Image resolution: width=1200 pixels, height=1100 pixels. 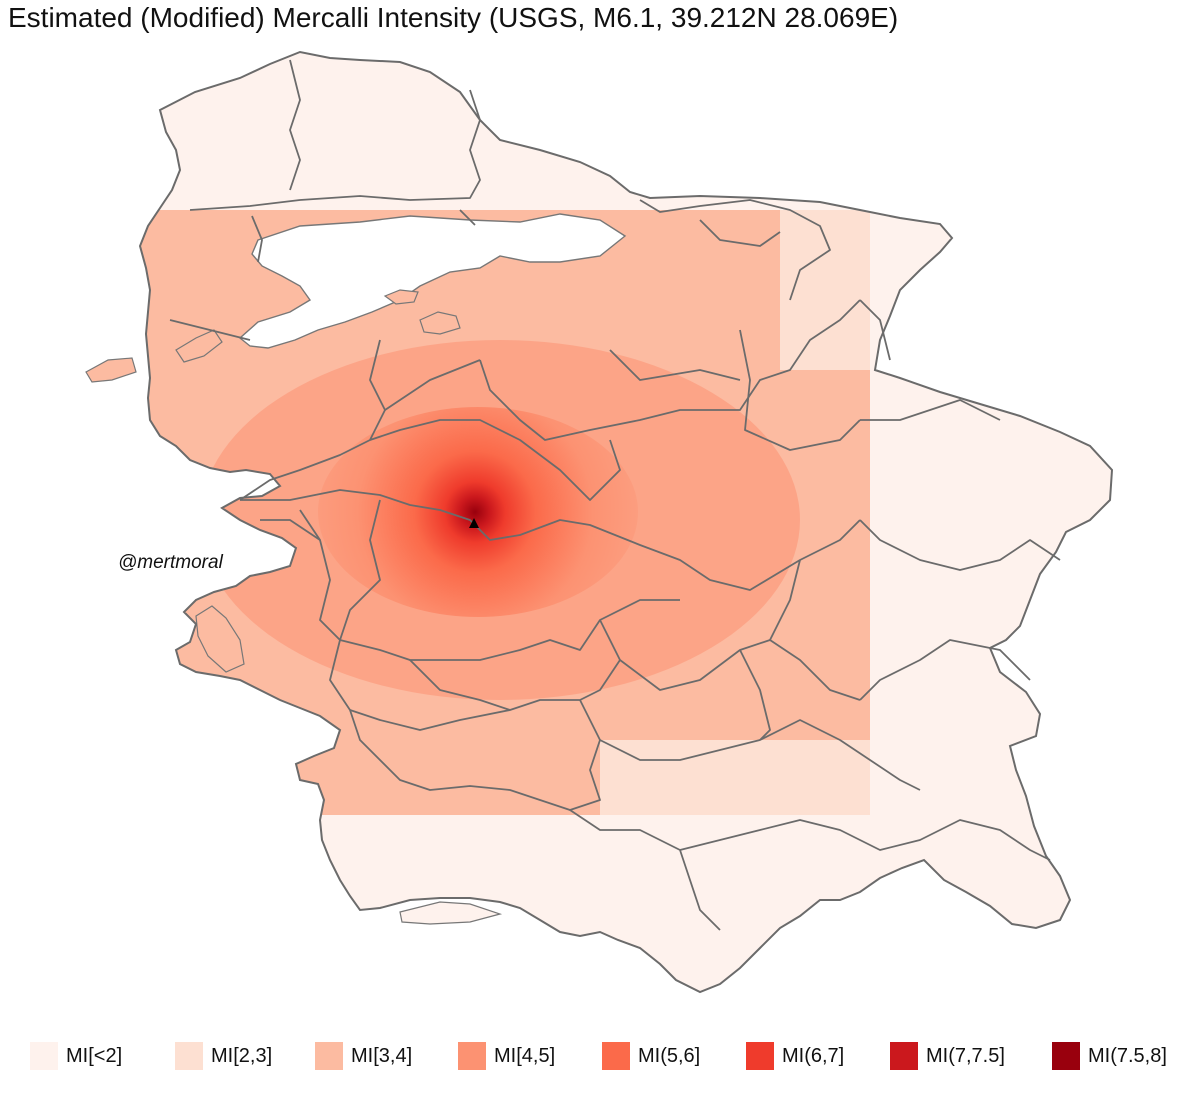 I want to click on legend-label: MI[2,3], so click(x=242, y=1055).